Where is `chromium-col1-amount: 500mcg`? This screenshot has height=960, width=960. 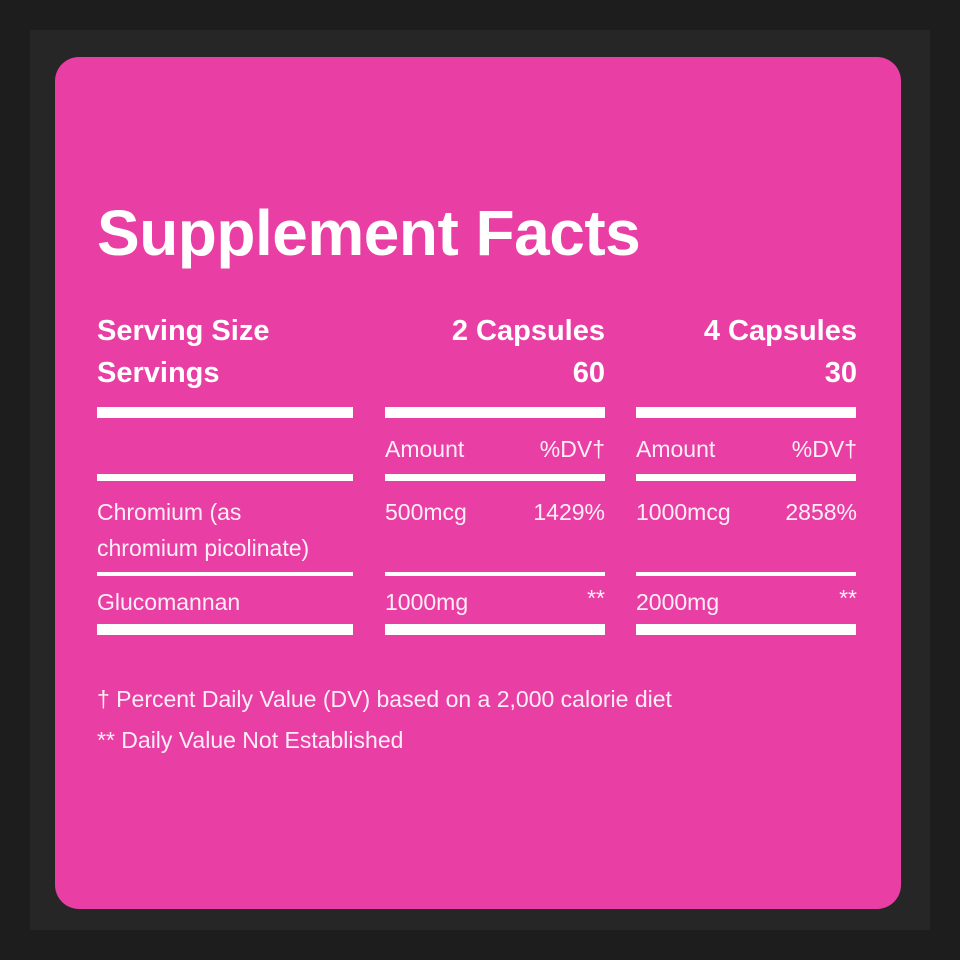 chromium-col1-amount: 500mcg is located at coordinates (426, 512).